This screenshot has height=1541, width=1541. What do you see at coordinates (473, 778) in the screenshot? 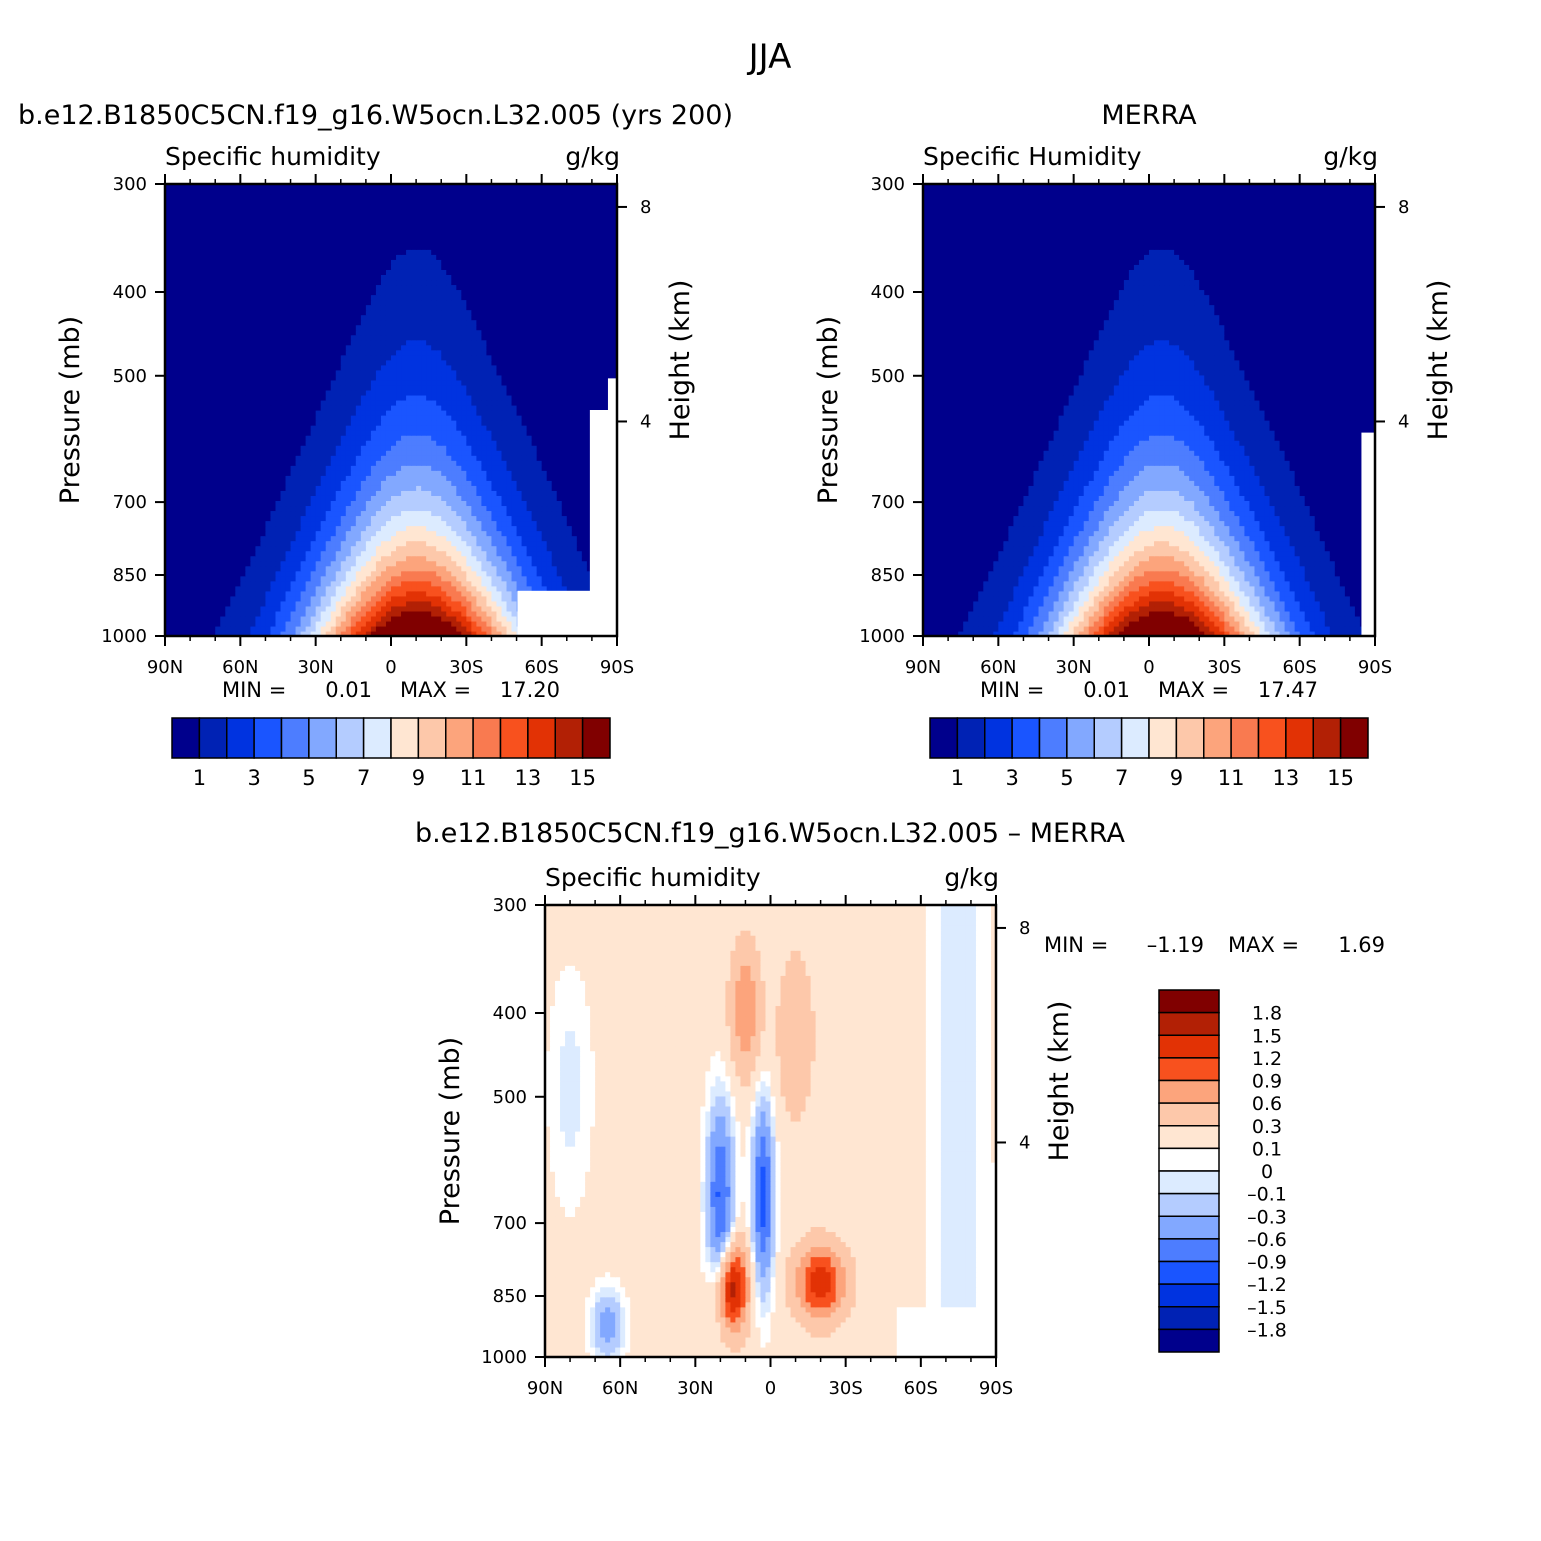
I see `colorbar-label: 11` at bounding box center [473, 778].